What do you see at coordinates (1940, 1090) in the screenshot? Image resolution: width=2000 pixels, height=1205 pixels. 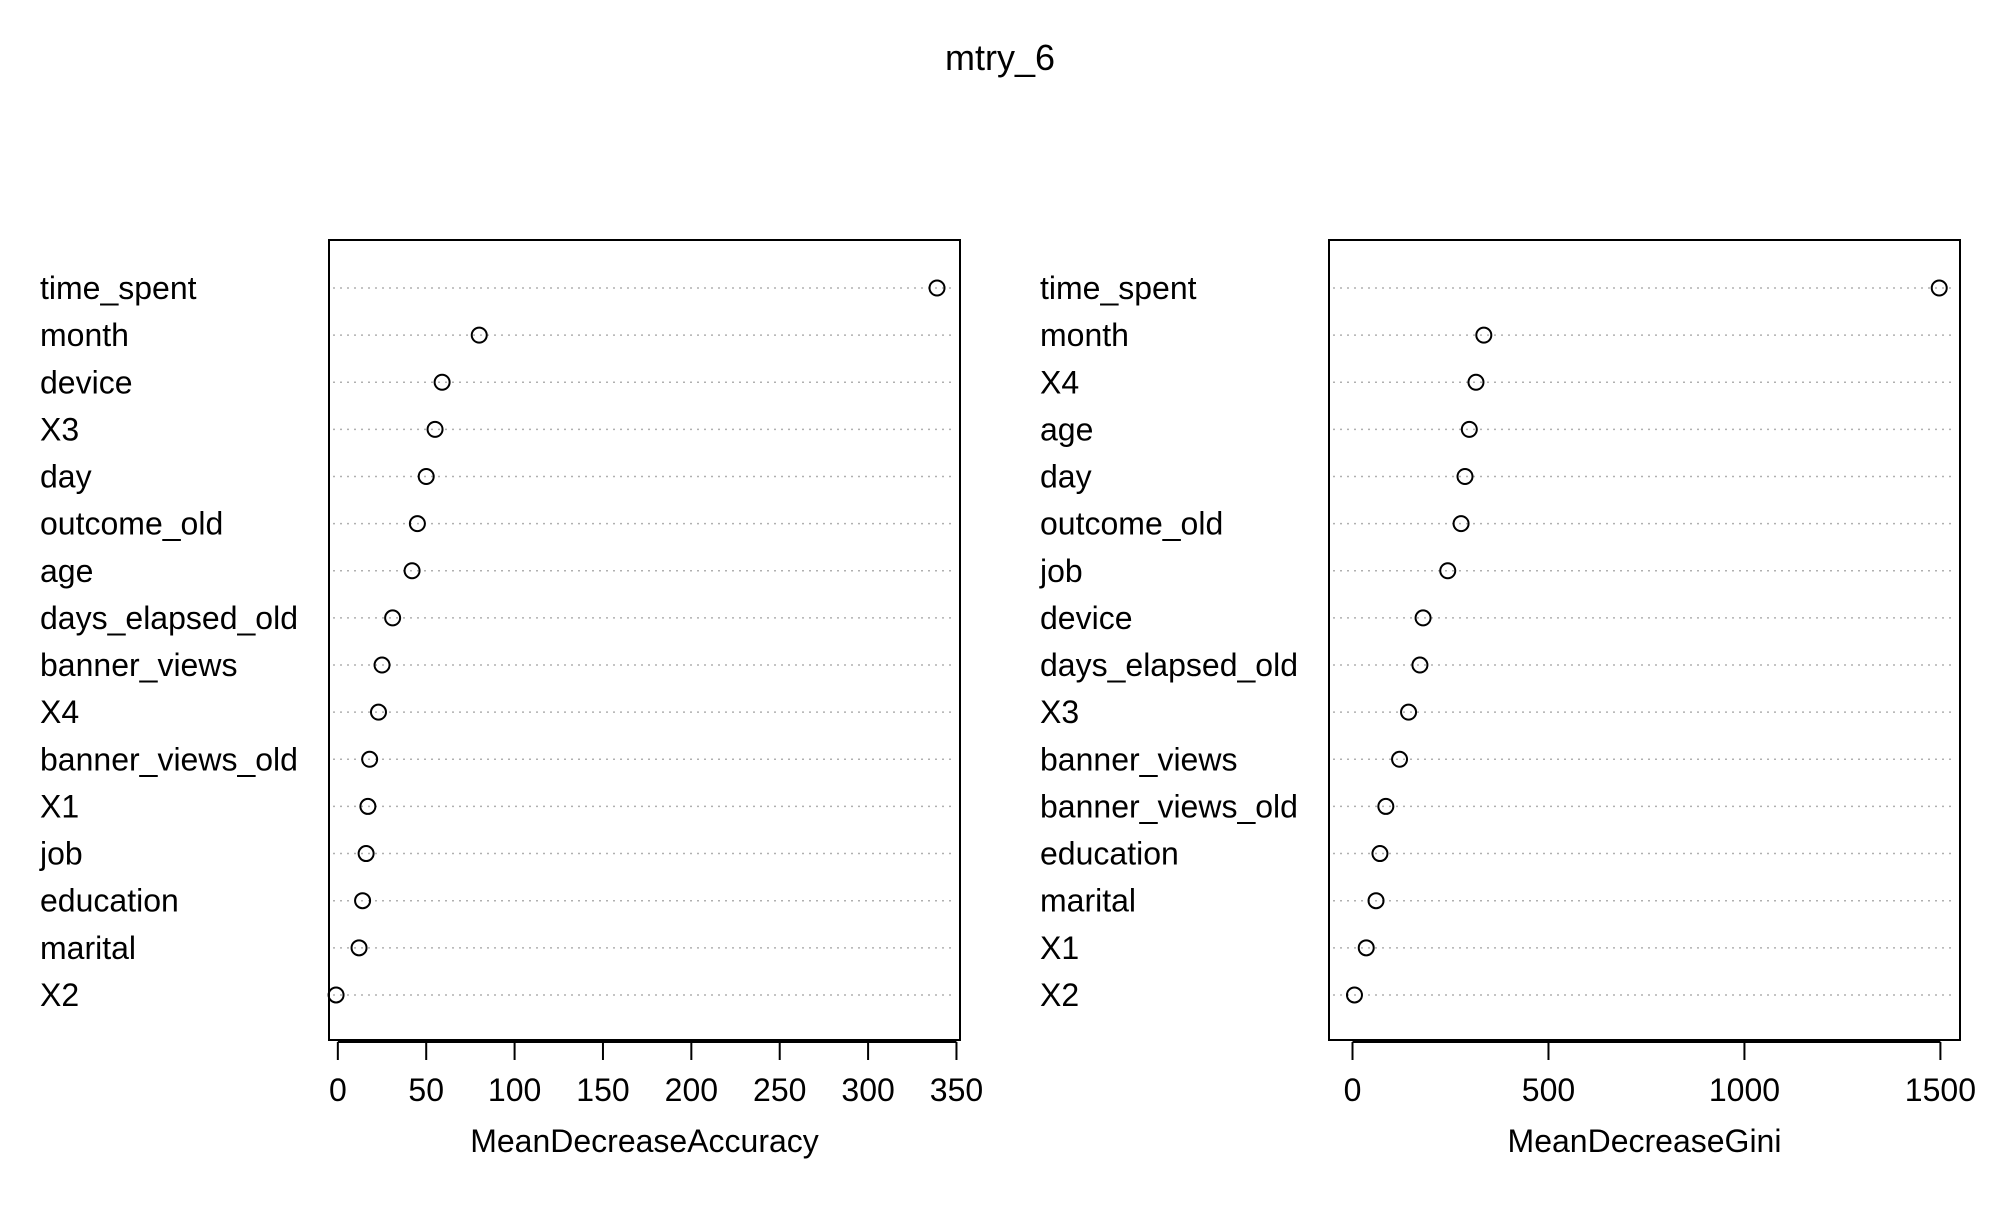 I see `panel-2-x-tick-label: 1500` at bounding box center [1940, 1090].